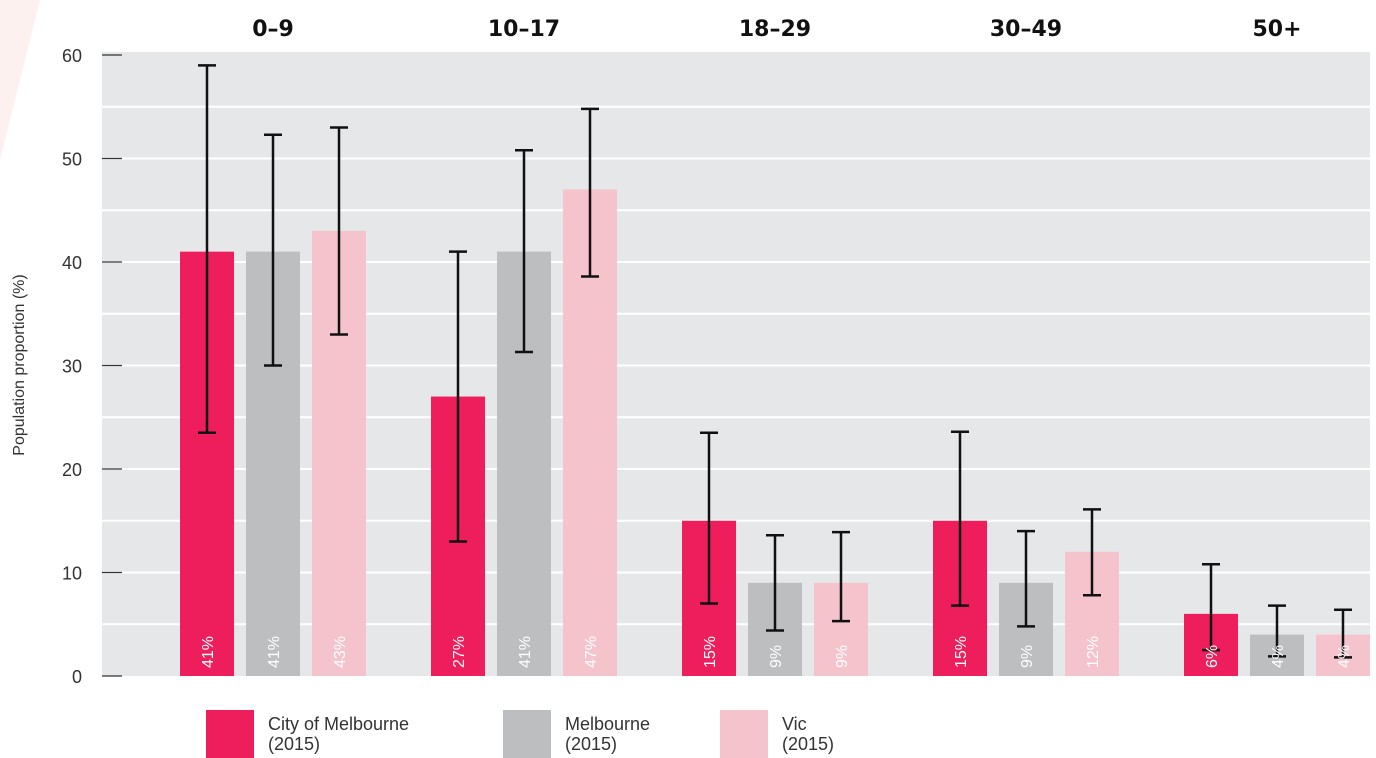 The image size is (1376, 758). Describe the element at coordinates (72, 56) in the screenshot. I see `y-tick-label: 60` at that location.